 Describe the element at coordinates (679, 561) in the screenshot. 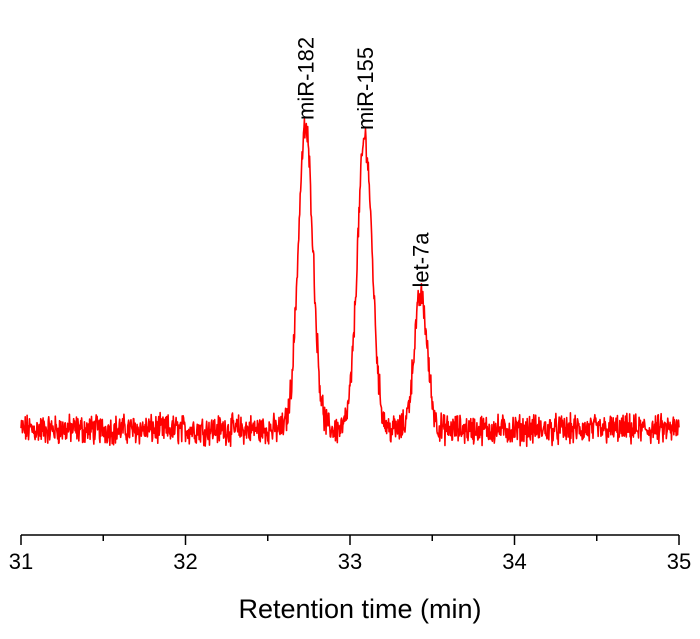

I see `x-tick-label: 35` at that location.